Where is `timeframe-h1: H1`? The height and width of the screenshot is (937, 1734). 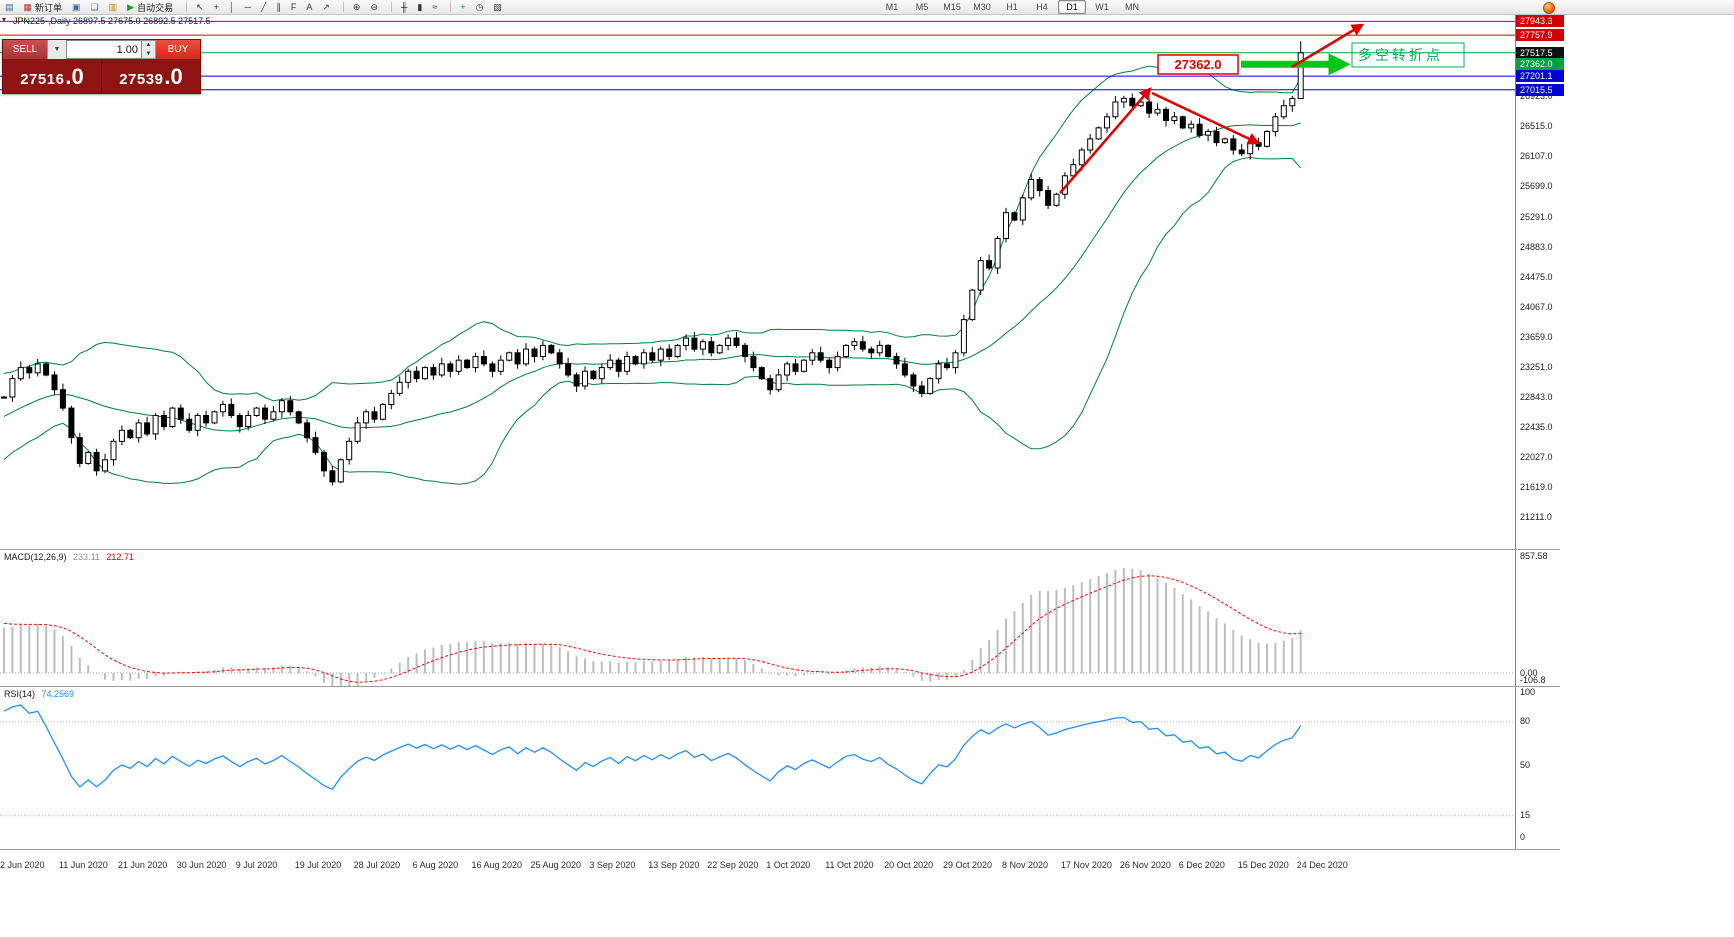 timeframe-h1: H1 is located at coordinates (1012, 7).